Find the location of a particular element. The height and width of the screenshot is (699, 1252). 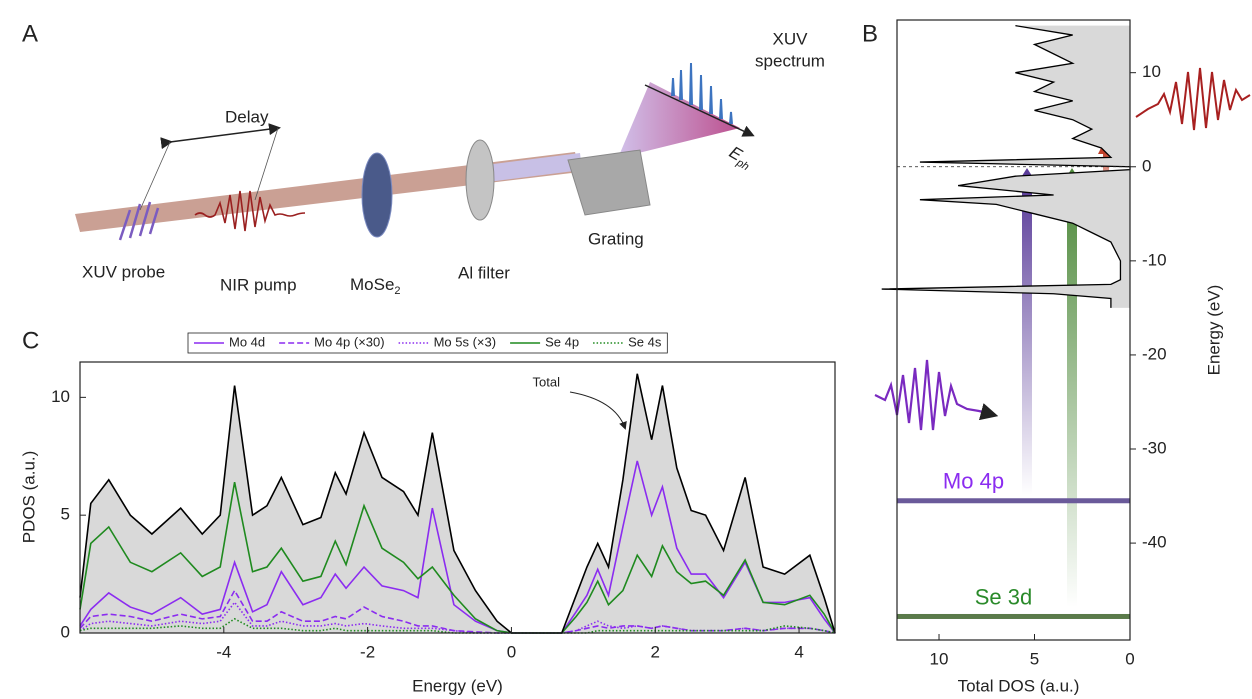

y-tick-label: -30 is located at coordinates (1154, 447).